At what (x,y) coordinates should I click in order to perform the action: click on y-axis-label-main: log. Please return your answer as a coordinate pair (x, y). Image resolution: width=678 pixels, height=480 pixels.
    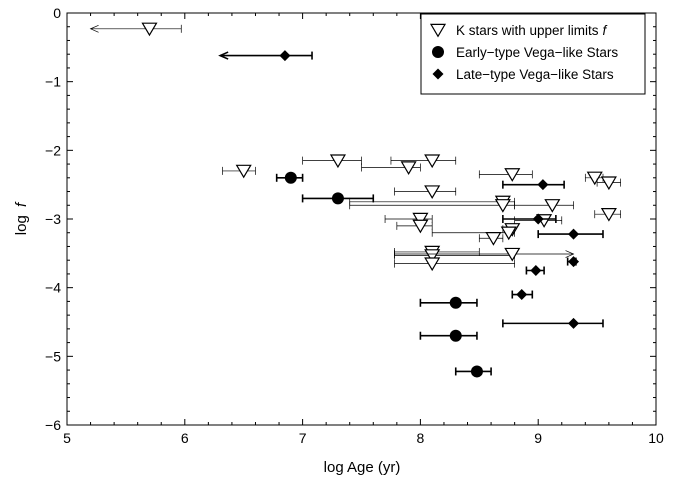
    Looking at the image, I should click on (21, 225).